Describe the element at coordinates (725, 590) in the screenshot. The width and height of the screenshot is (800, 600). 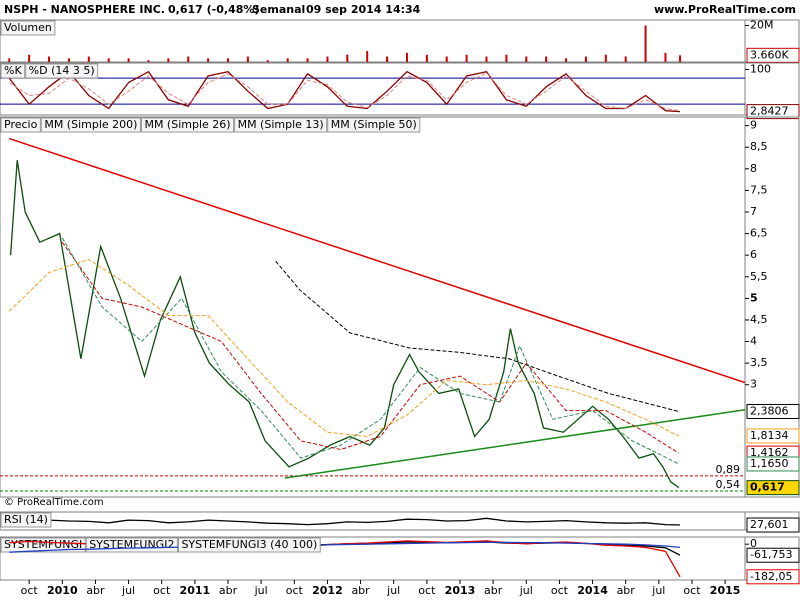
I see `x-tick-label: 2015` at that location.